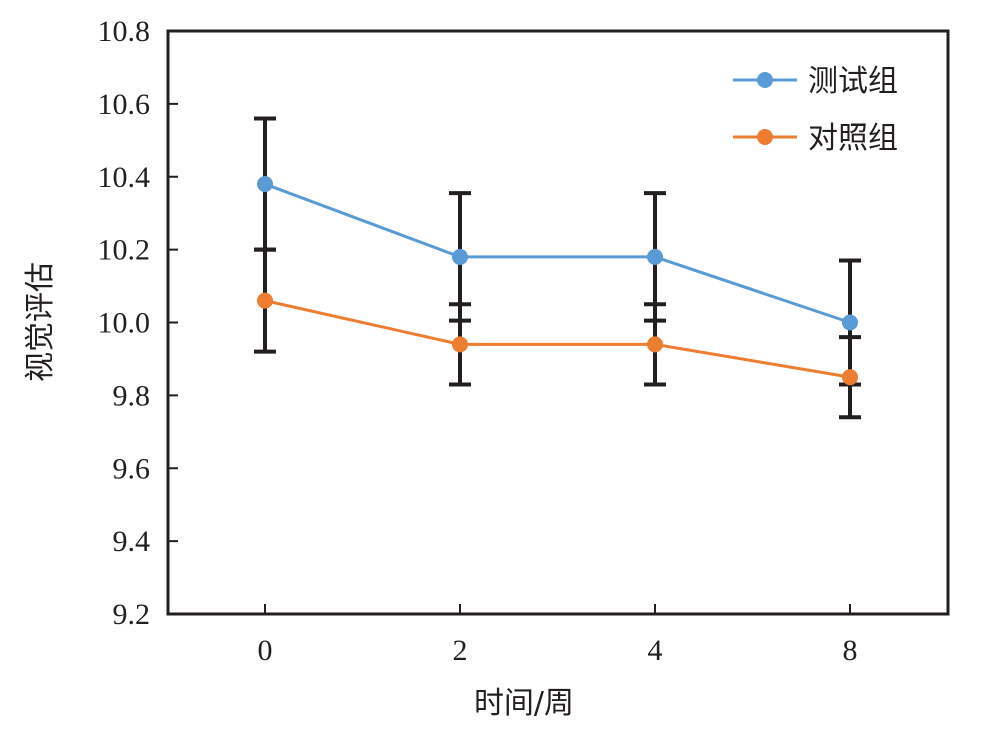 This screenshot has height=732, width=994. What do you see at coordinates (132, 395) in the screenshot?
I see `y-tick-label: 9.8` at bounding box center [132, 395].